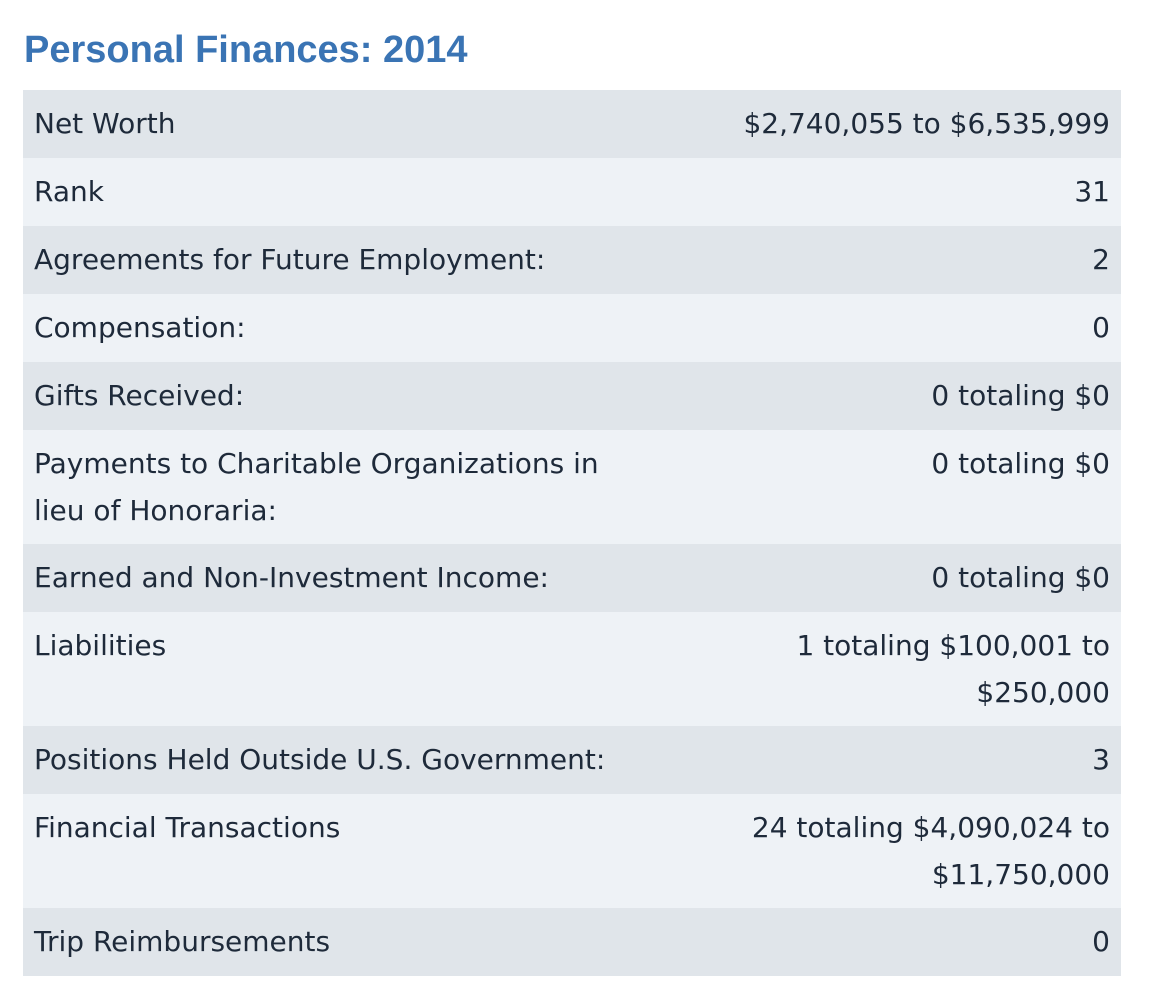  Describe the element at coordinates (69, 191) in the screenshot. I see `row-label: Rank` at that location.